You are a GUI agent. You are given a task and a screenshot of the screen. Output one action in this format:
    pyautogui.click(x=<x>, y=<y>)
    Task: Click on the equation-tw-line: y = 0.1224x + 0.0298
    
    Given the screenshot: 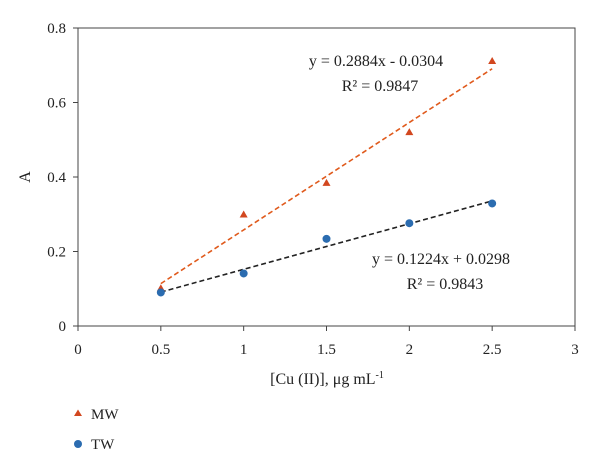 What is the action you would take?
    pyautogui.click(x=441, y=259)
    